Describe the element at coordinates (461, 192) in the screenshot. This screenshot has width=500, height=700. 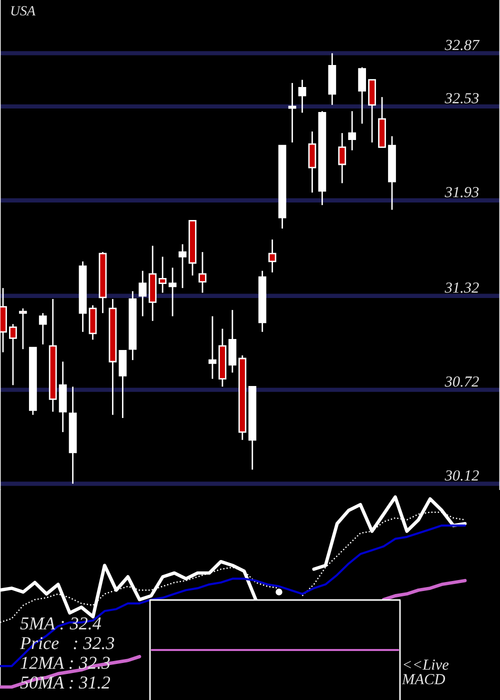
I see `y-tick-label: 31.93` at that location.